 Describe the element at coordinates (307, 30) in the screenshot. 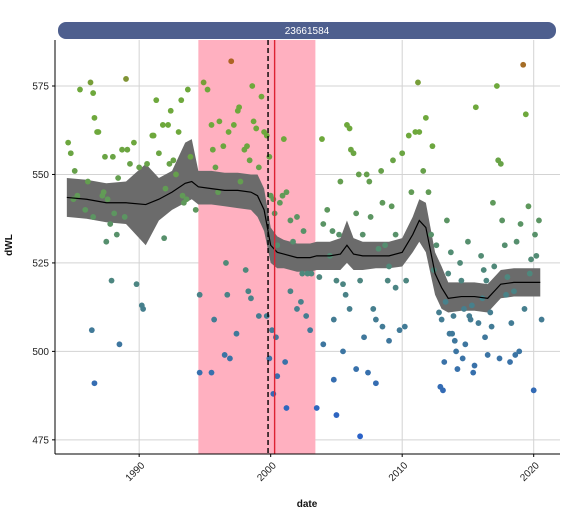

I see `panel-strip` at that location.